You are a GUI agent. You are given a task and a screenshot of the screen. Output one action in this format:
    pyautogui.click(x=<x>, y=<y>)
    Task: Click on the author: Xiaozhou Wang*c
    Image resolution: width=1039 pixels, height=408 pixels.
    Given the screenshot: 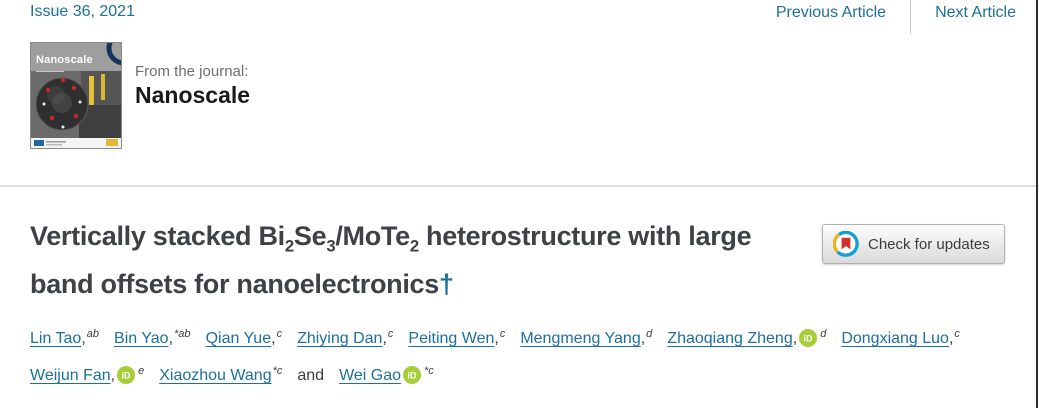 What is the action you would take?
    pyautogui.click(x=220, y=376)
    